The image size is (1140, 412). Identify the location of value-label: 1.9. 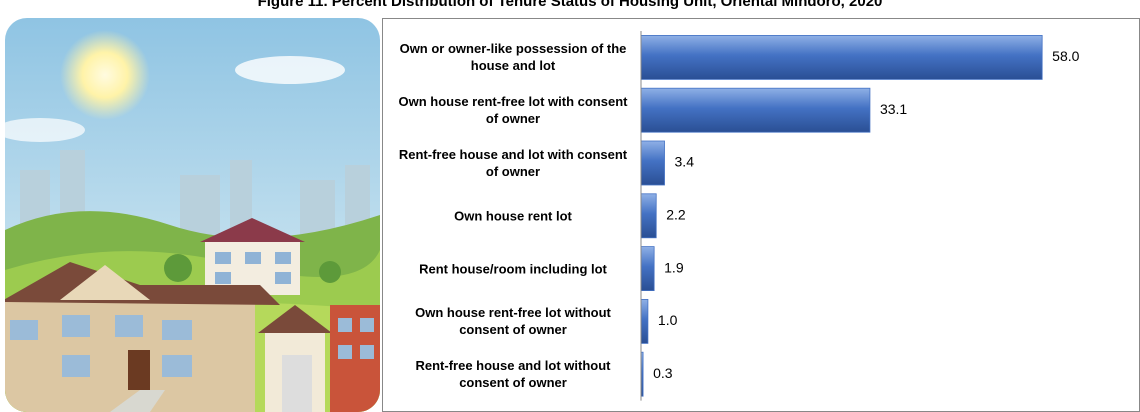
(674, 267).